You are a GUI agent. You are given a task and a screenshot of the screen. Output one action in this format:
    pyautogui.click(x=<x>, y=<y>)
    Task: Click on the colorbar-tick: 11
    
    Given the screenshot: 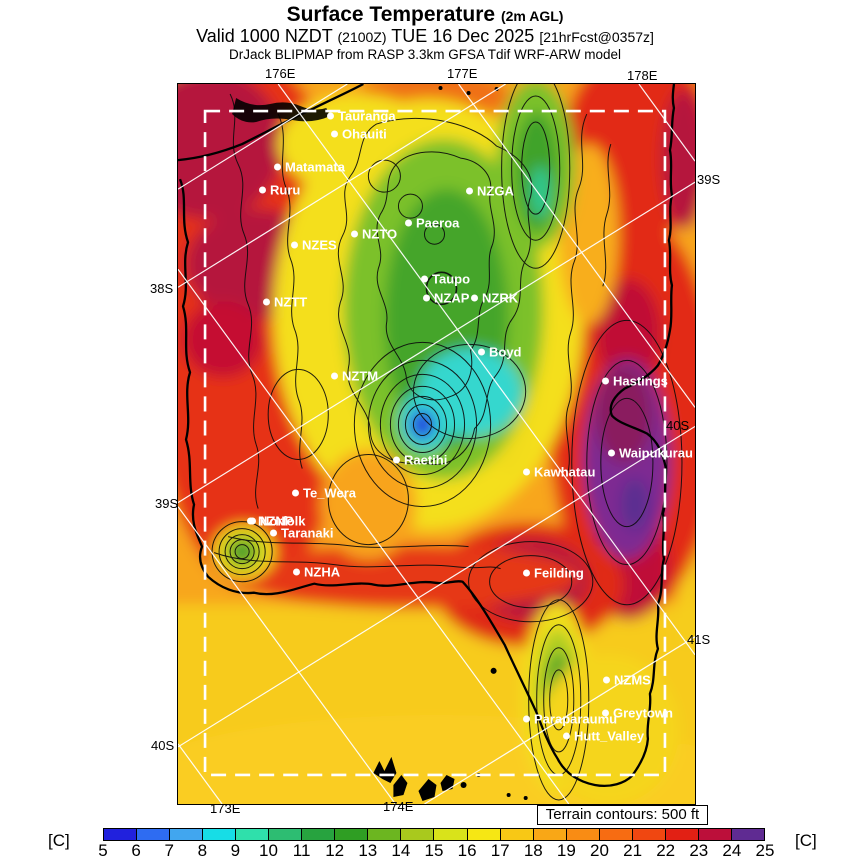 What is the action you would take?
    pyautogui.click(x=301, y=850)
    